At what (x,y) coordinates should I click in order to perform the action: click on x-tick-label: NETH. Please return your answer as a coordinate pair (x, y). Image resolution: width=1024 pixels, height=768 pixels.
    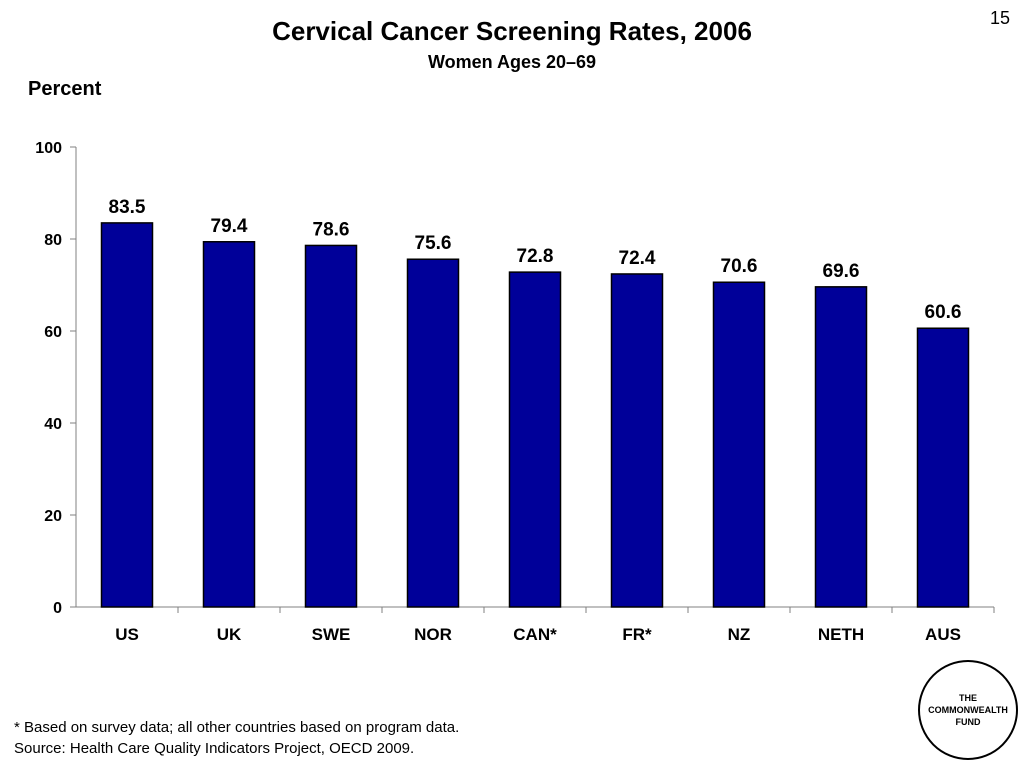
    Looking at the image, I should click on (841, 634).